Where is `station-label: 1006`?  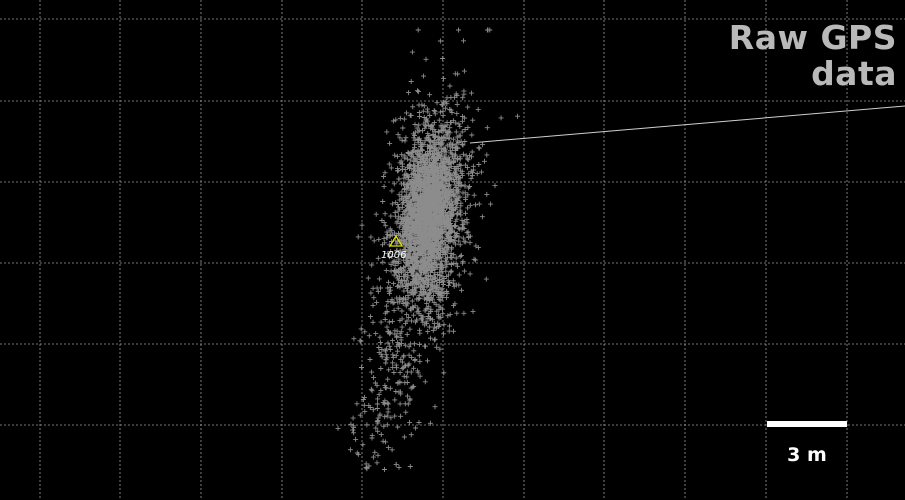 station-label: 1006 is located at coordinates (394, 255).